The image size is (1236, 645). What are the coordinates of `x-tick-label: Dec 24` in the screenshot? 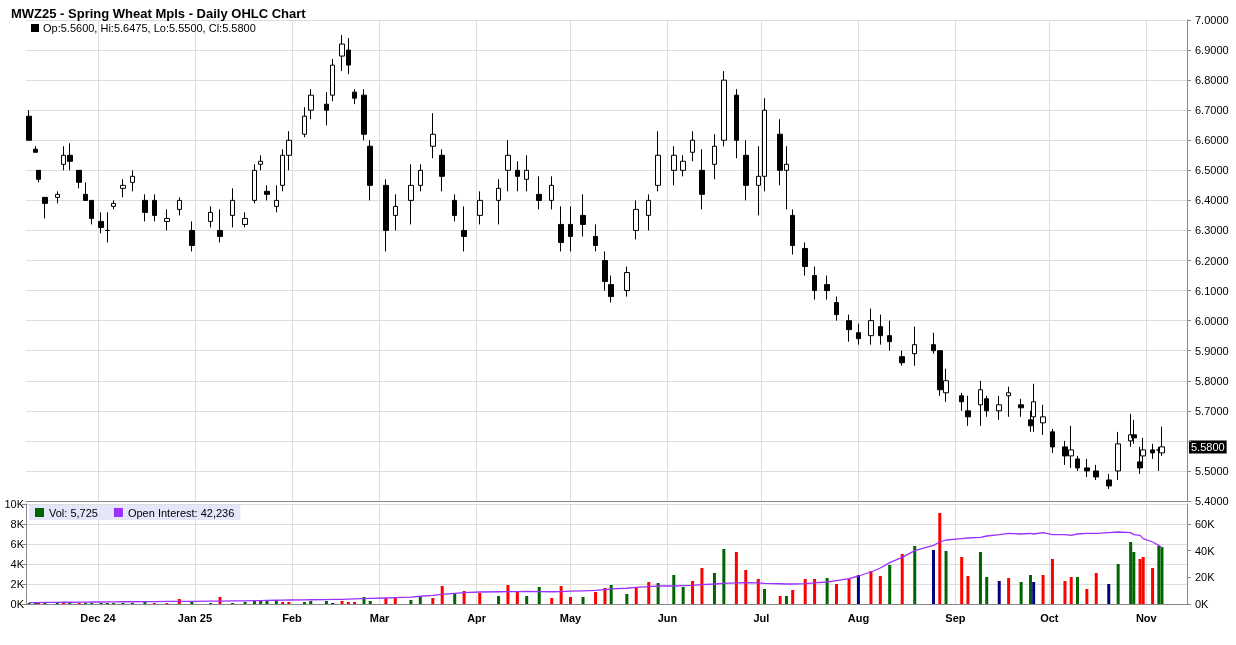 It's located at (98, 617).